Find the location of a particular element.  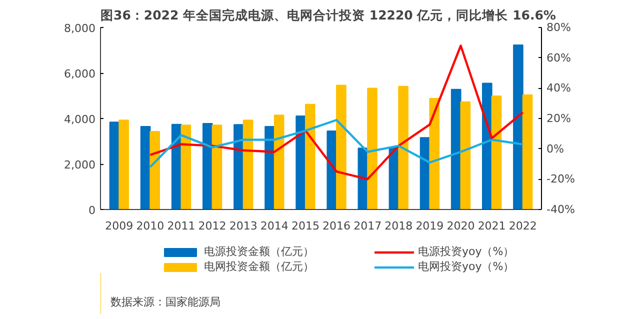

y2-tick-label: 20% is located at coordinates (558, 118).